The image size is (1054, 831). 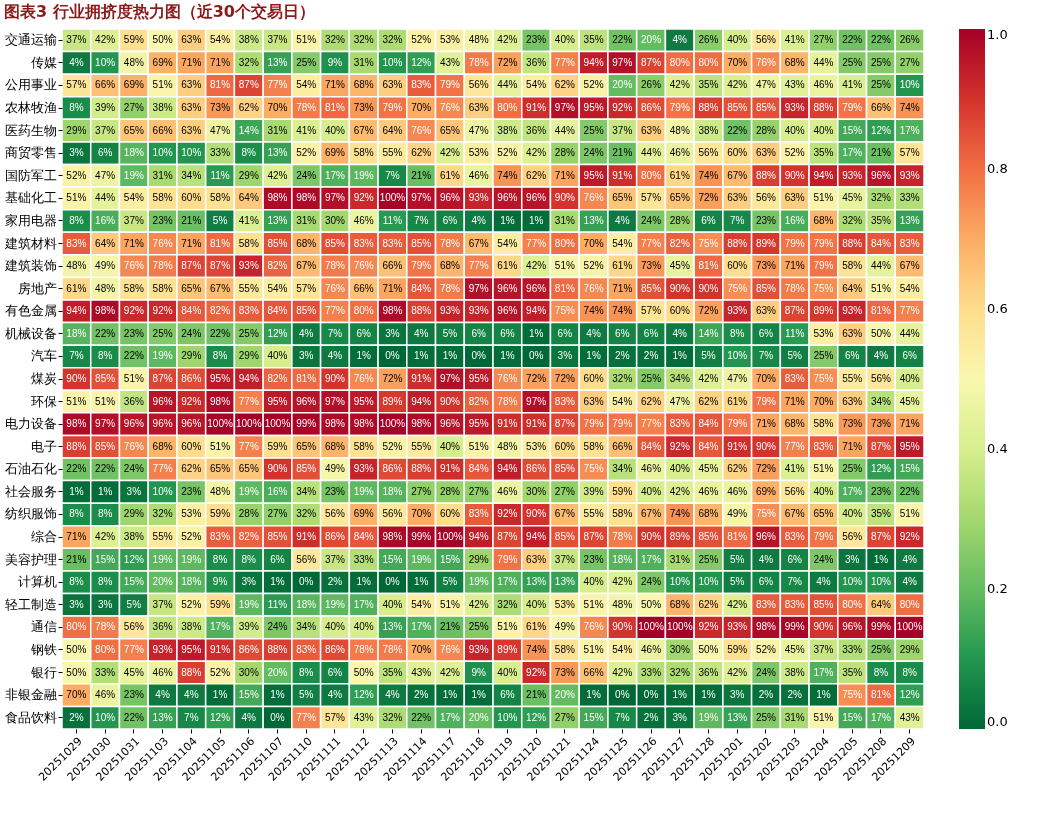 What do you see at coordinates (881, 220) in the screenshot?
I see `data-label: 35%` at bounding box center [881, 220].